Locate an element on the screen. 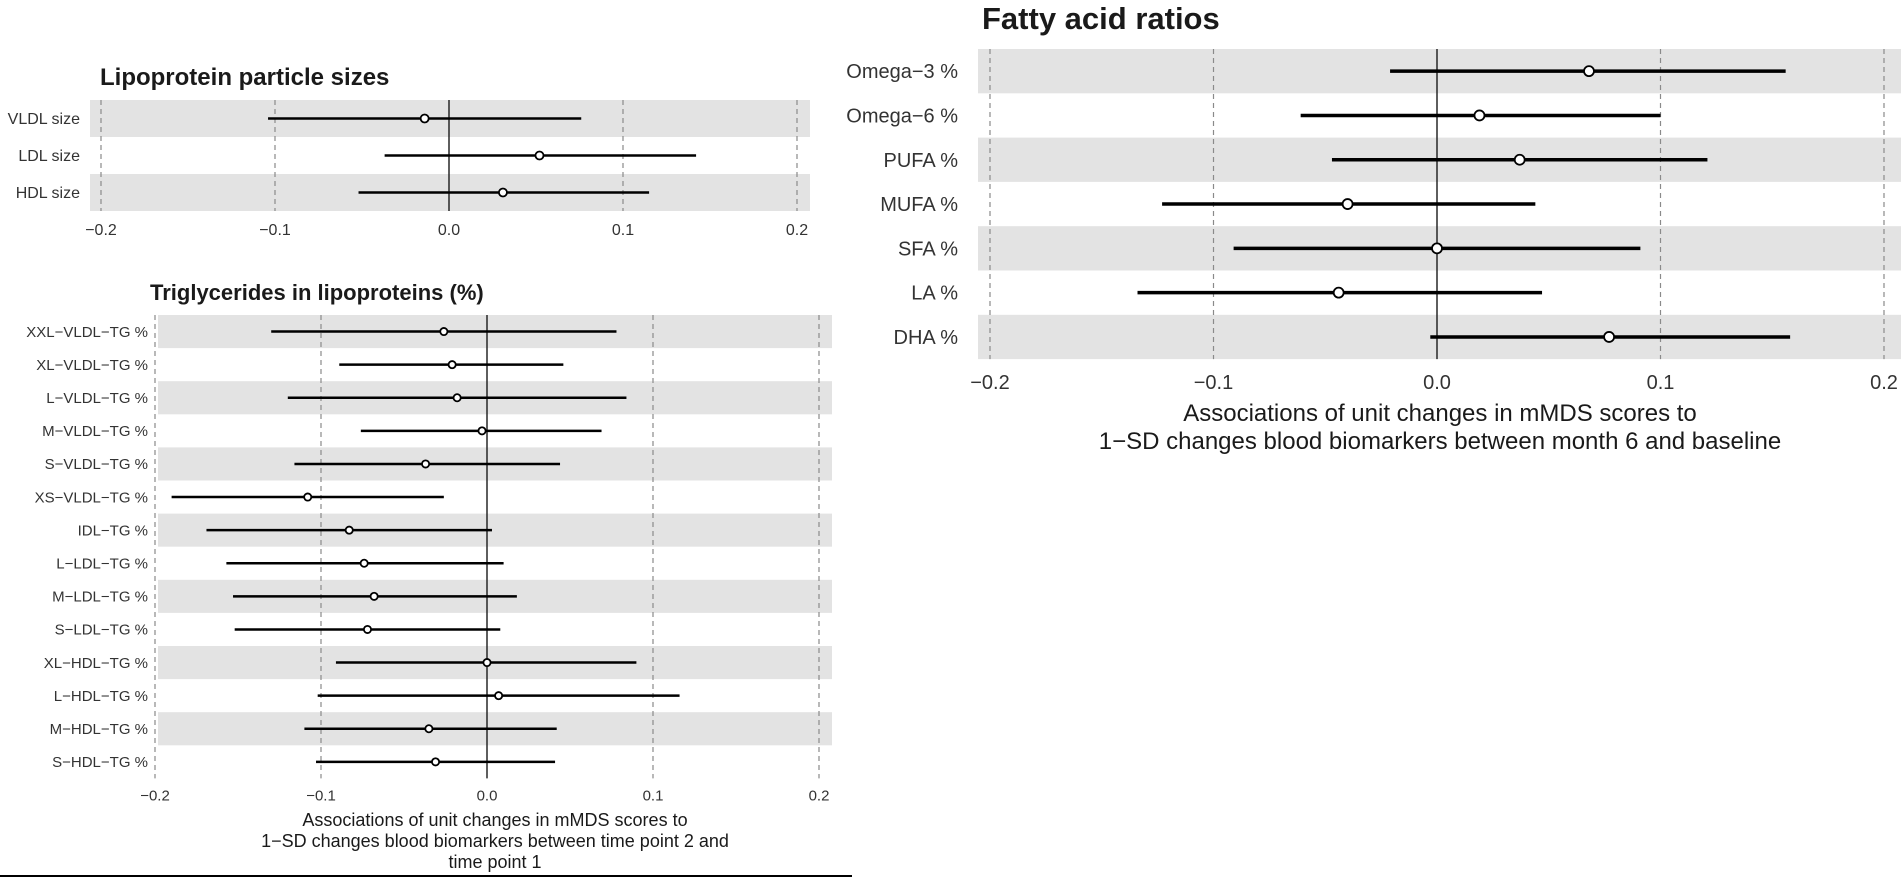 The height and width of the screenshot is (878, 1901). row-label: LDL size is located at coordinates (49, 156).